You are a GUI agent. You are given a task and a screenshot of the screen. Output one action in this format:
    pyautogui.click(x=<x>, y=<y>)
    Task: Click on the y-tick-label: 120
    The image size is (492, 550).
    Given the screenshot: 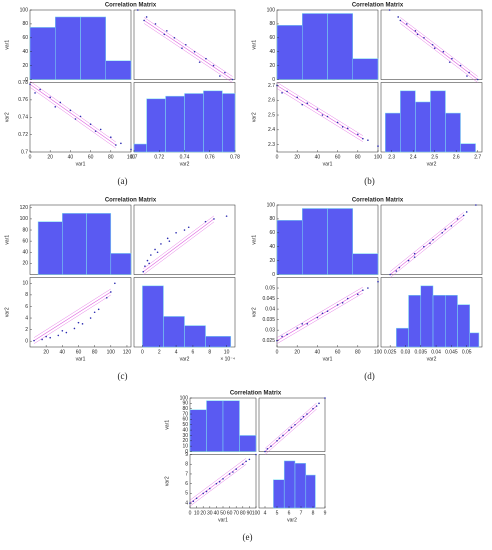 What is the action you would take?
    pyautogui.click(x=24, y=208)
    